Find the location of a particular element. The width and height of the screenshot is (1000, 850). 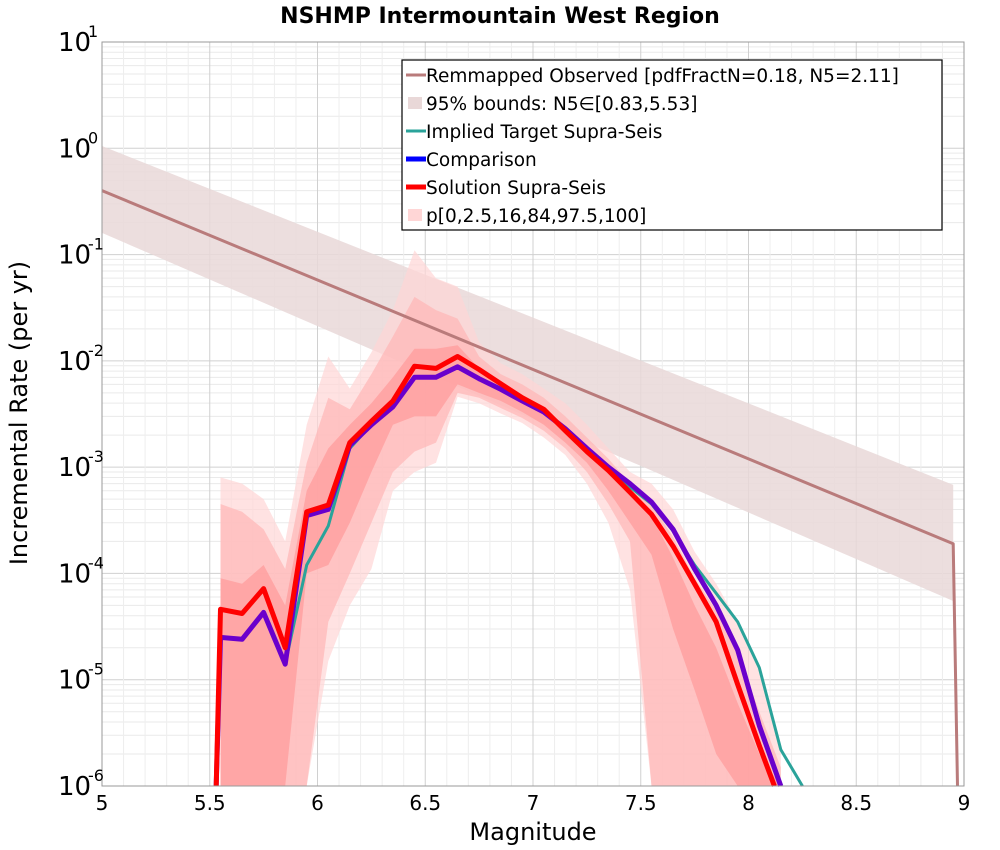

y-tick-exponent: 0 is located at coordinates (93, 137).